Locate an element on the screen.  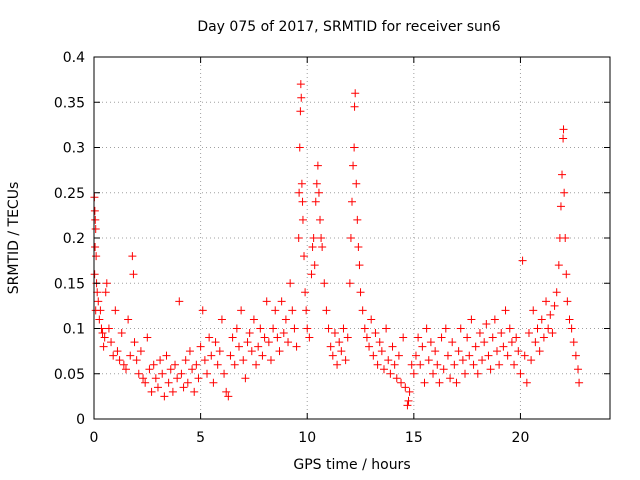
x-tick-label: 0 is located at coordinates (94, 438).